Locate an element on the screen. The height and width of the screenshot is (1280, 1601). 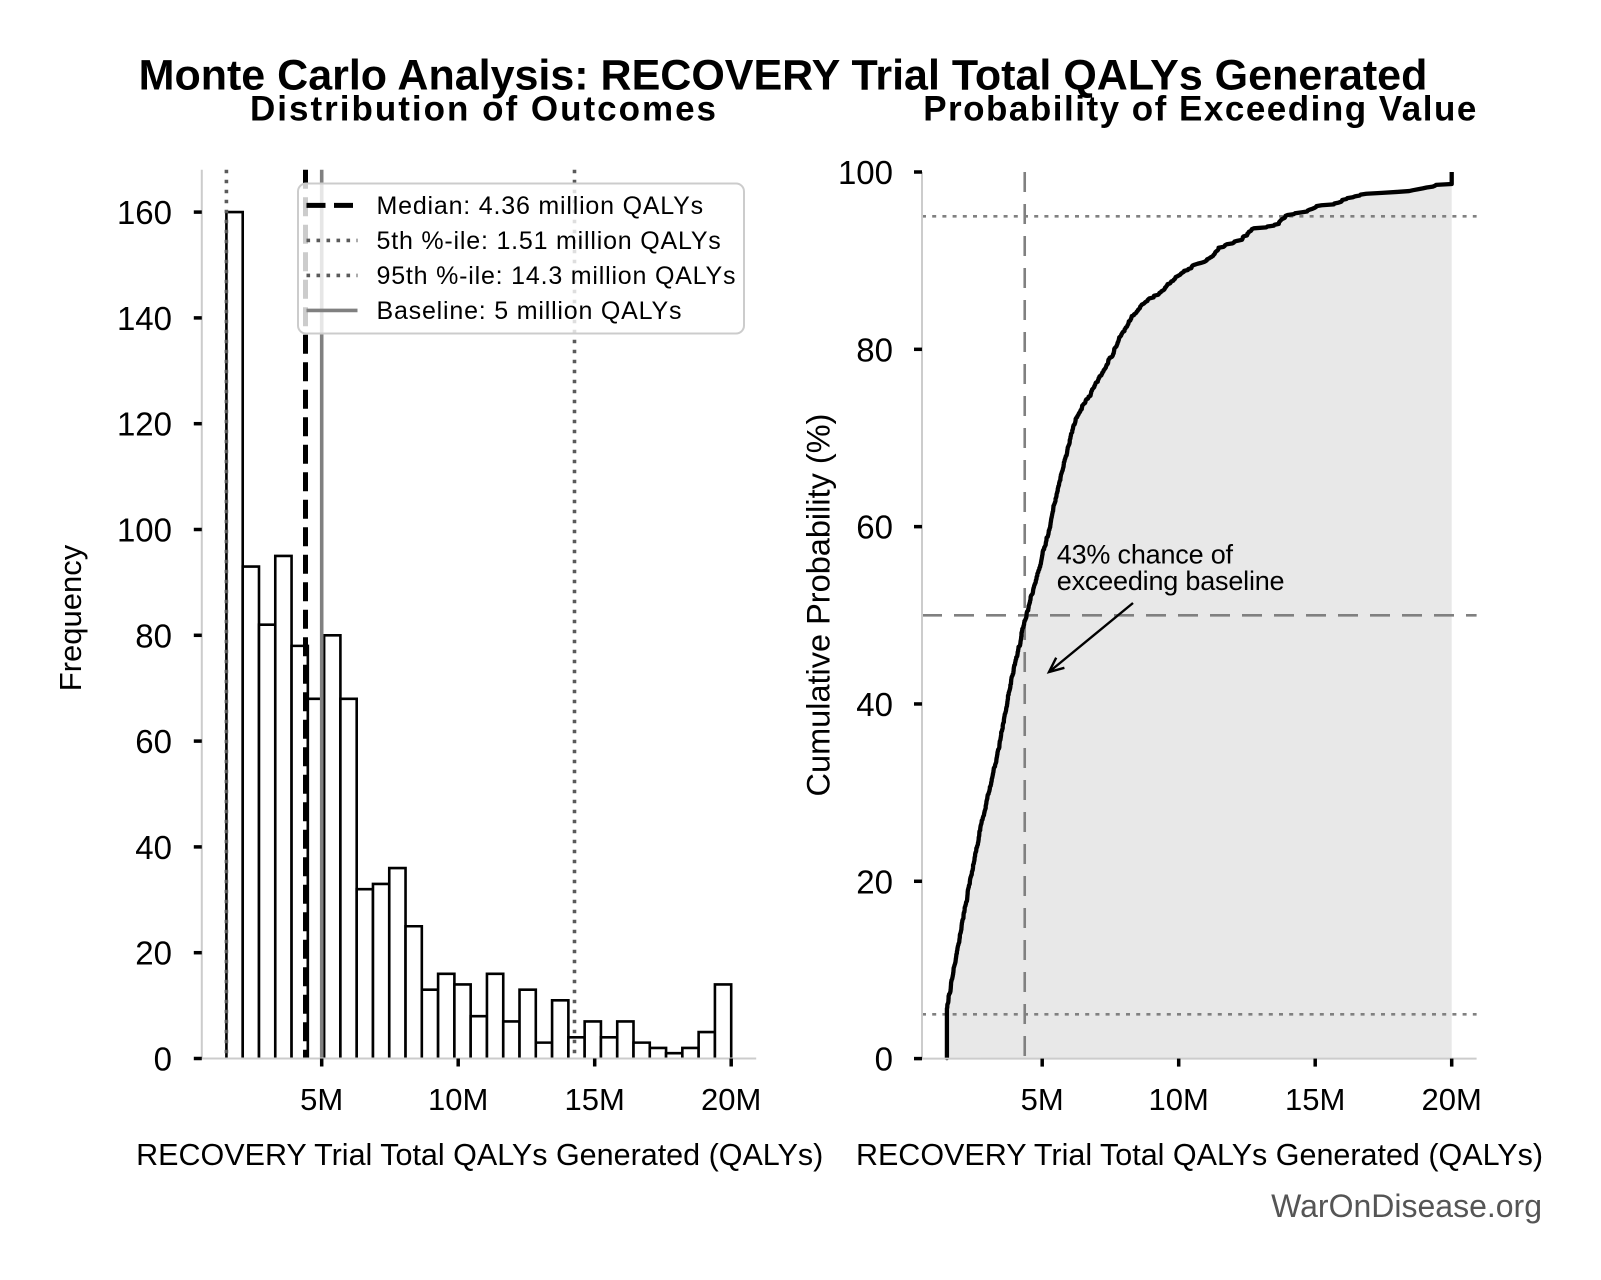
svg-text: Probability of Exceeding Value is located at coordinates (1200, 109).